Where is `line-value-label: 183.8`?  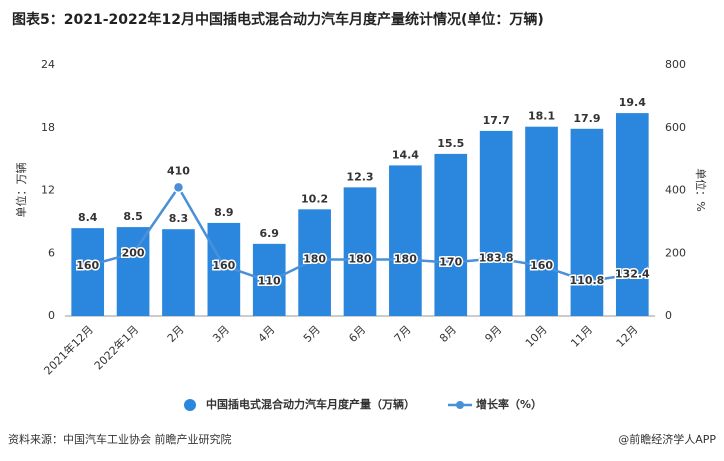
line-value-label: 183.8 is located at coordinates (496, 257).